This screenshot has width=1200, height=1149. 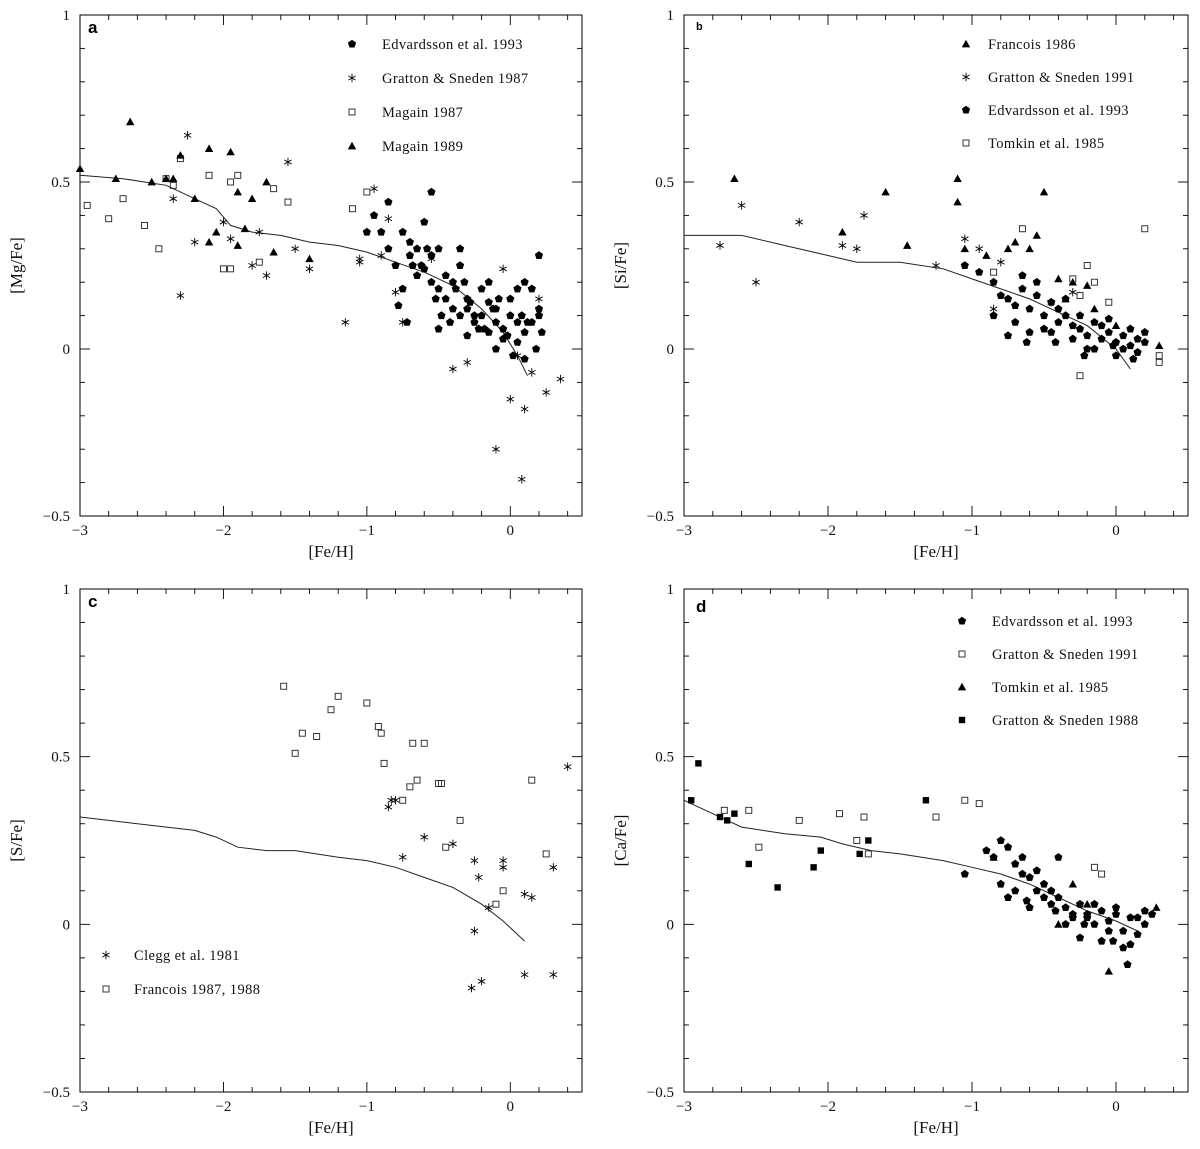 What do you see at coordinates (93, 27) in the screenshot?
I see `panel-label: a` at bounding box center [93, 27].